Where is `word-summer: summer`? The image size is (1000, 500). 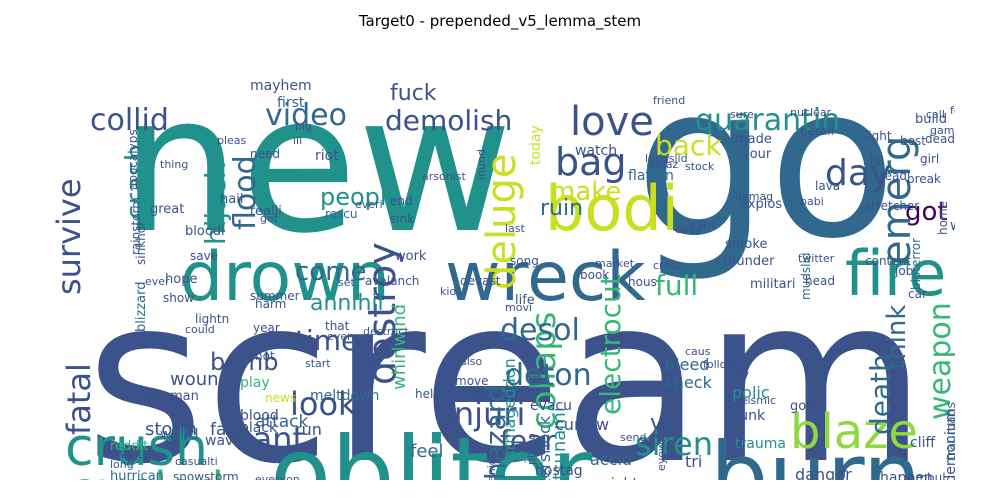 word-summer: summer is located at coordinates (275, 296).